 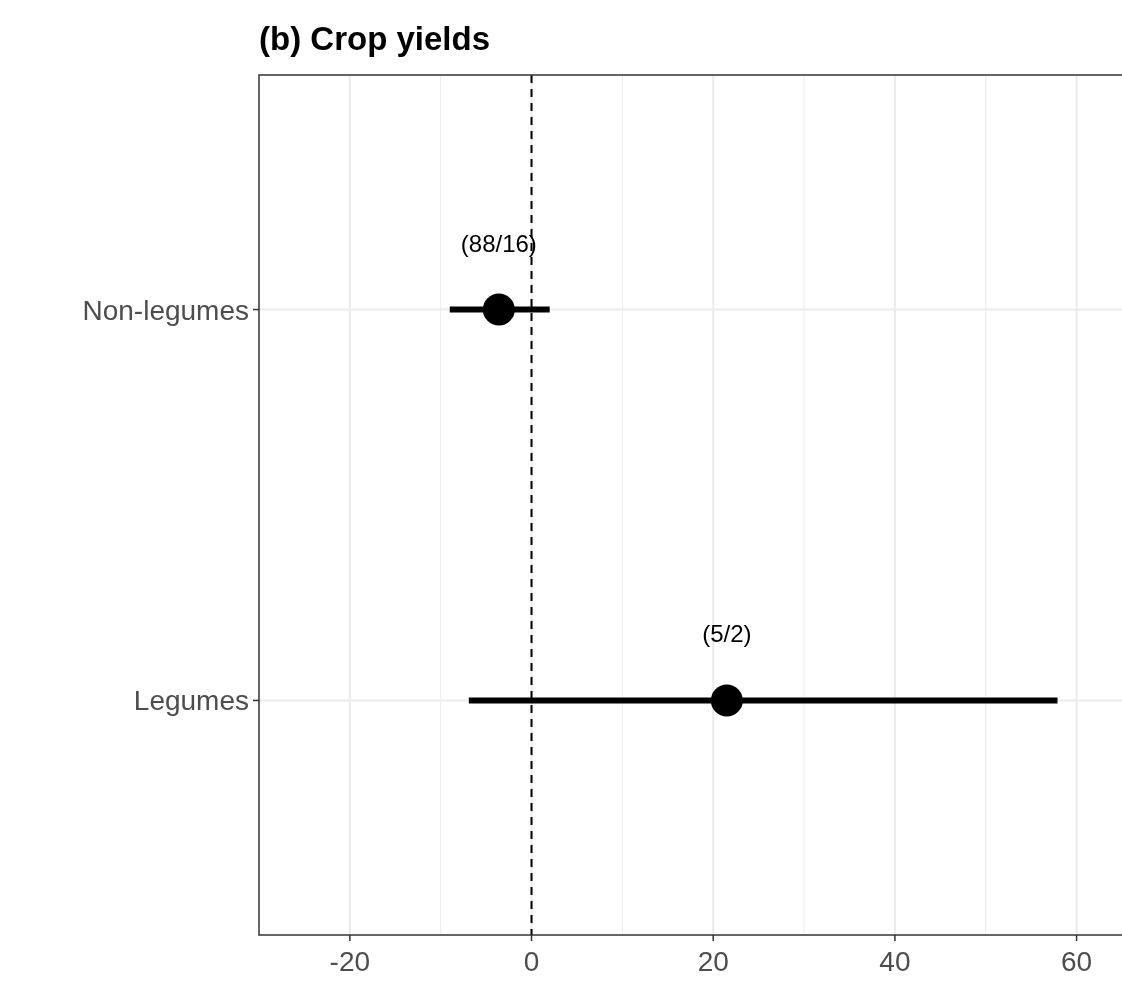 I want to click on x-tick-label: 60, so click(x=1077, y=961).